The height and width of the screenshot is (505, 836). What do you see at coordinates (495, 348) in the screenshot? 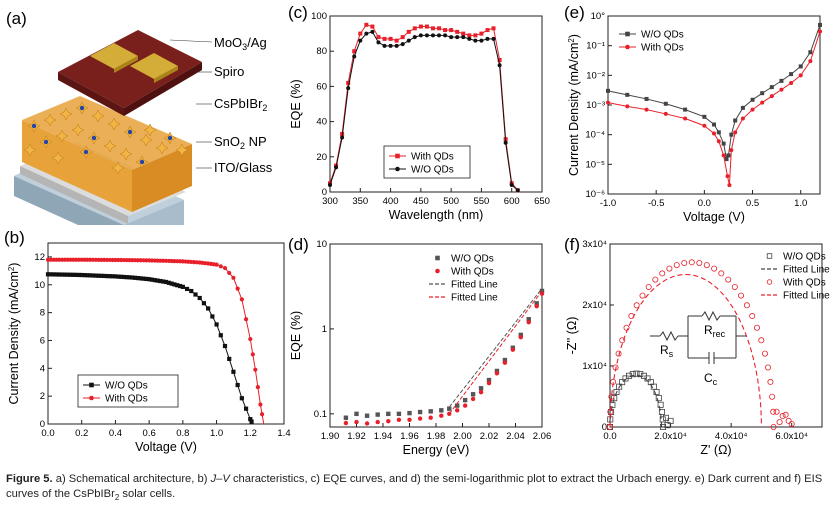
I see `fitted-line` at bounding box center [495, 348].